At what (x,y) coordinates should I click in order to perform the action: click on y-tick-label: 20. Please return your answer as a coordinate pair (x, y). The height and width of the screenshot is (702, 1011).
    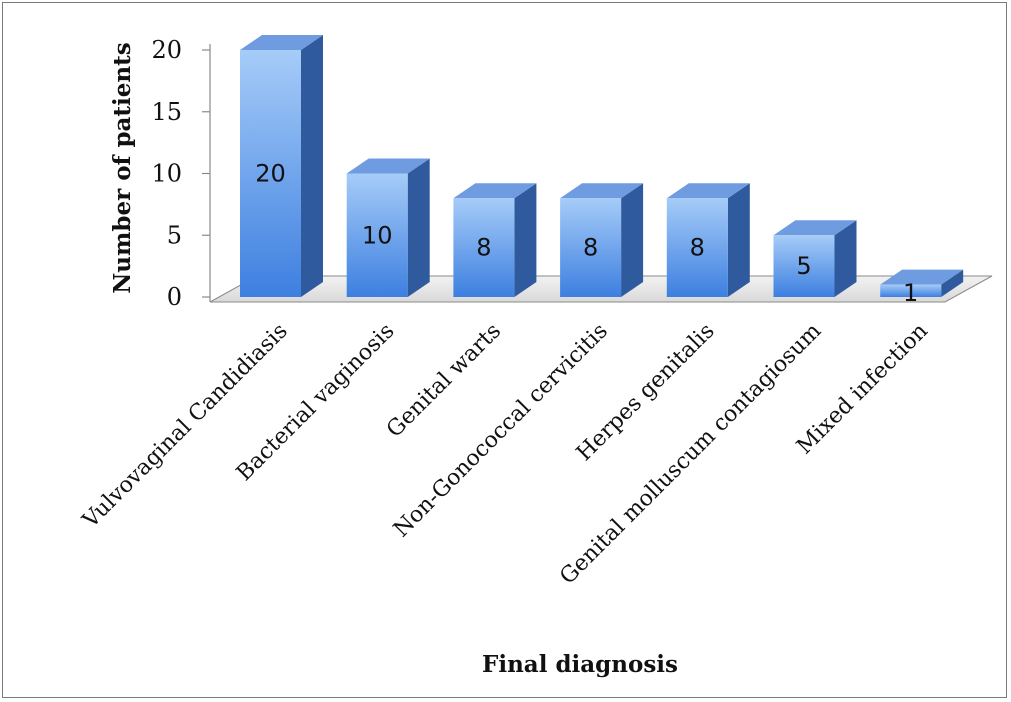
    Looking at the image, I should click on (166, 50).